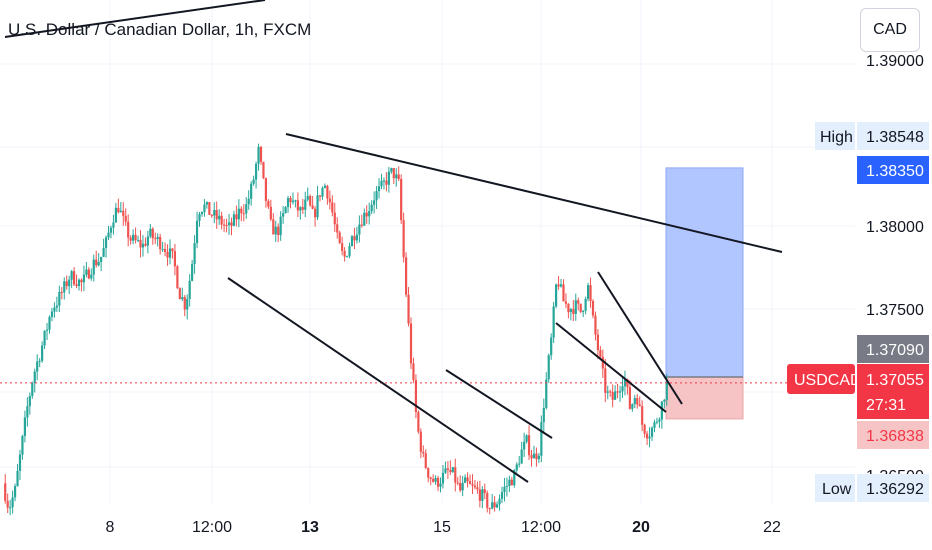 This screenshot has height=550, width=932. Describe the element at coordinates (895, 310) in the screenshot. I see `price-tick: 1.37500` at that location.